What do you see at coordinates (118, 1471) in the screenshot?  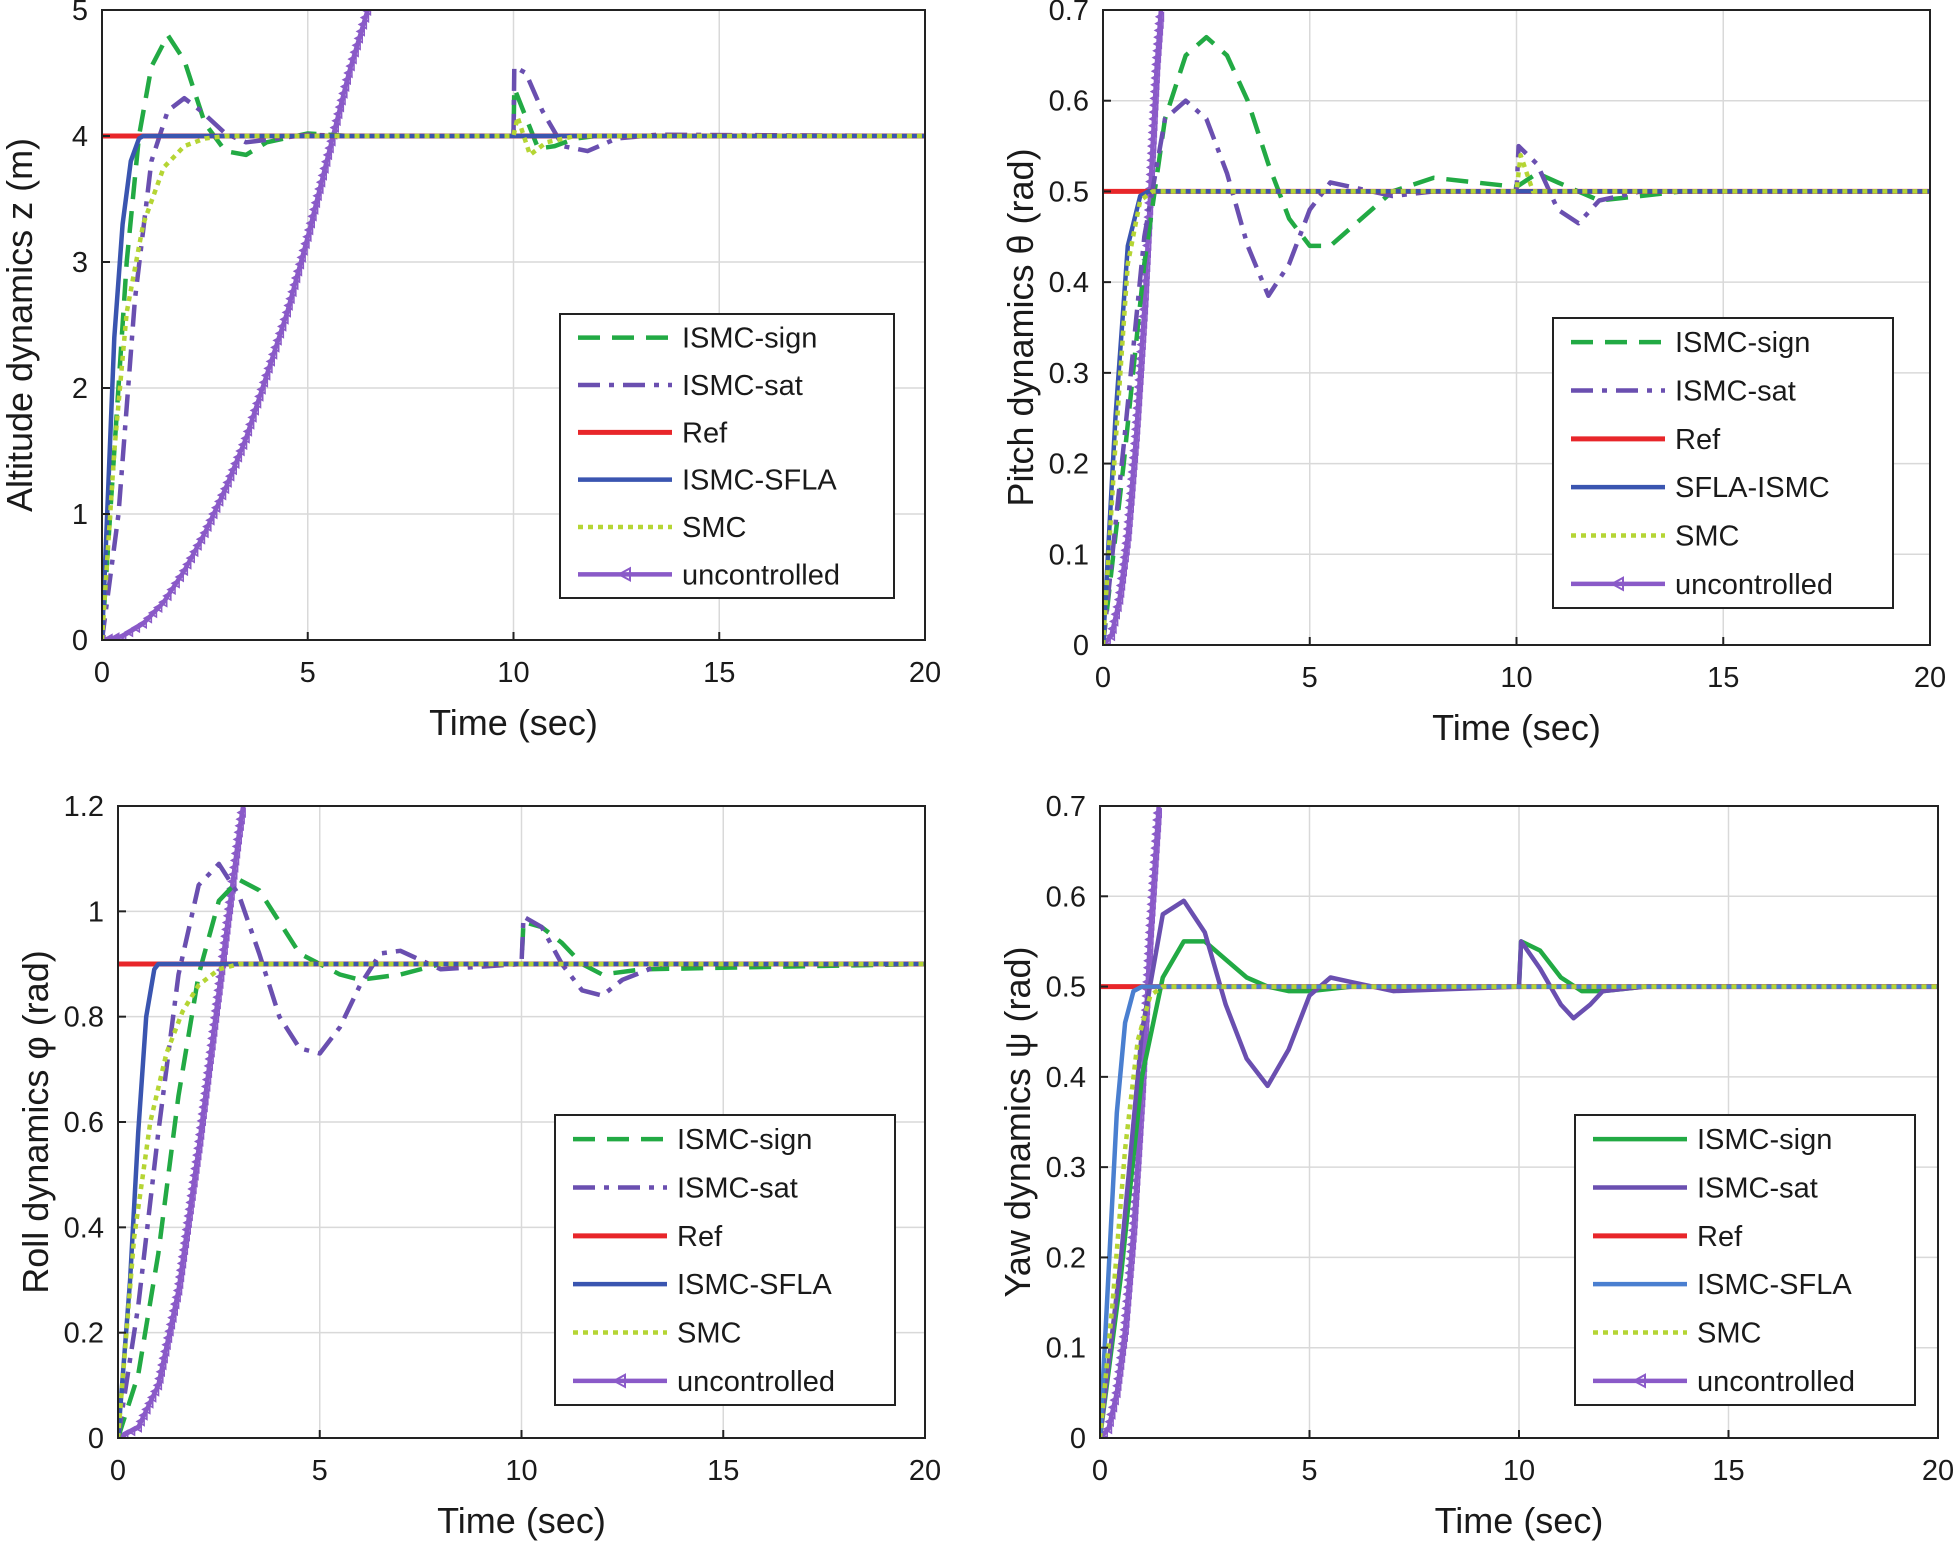 I see `x-tick-label: 0` at bounding box center [118, 1471].